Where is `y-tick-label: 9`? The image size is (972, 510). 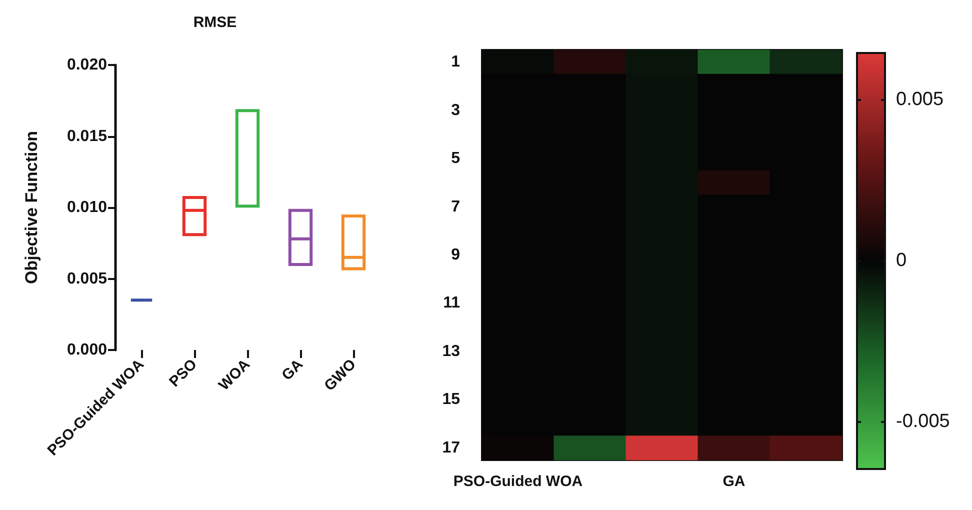 y-tick-label: 9 is located at coordinates (455, 255).